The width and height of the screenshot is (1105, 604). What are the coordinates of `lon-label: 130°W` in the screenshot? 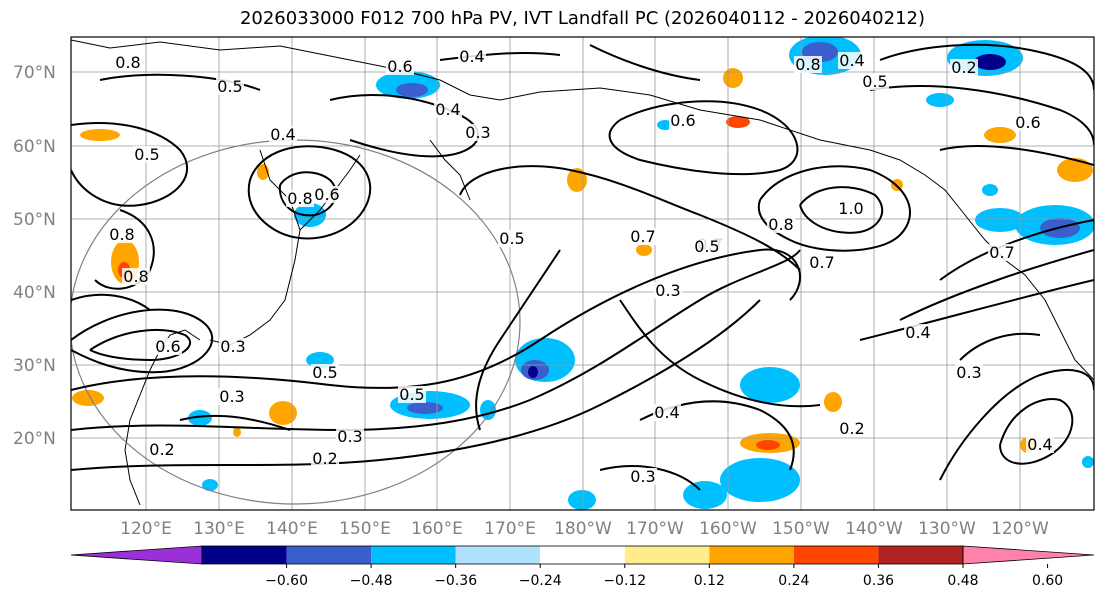 It's located at (947, 529).